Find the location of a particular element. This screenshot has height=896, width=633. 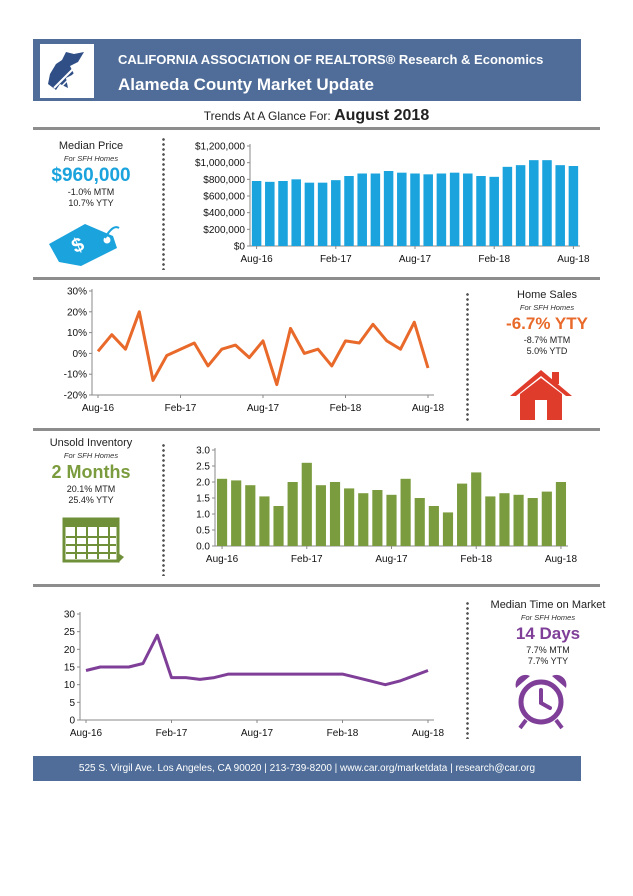

y-tick-label: 0.0 is located at coordinates (203, 547).